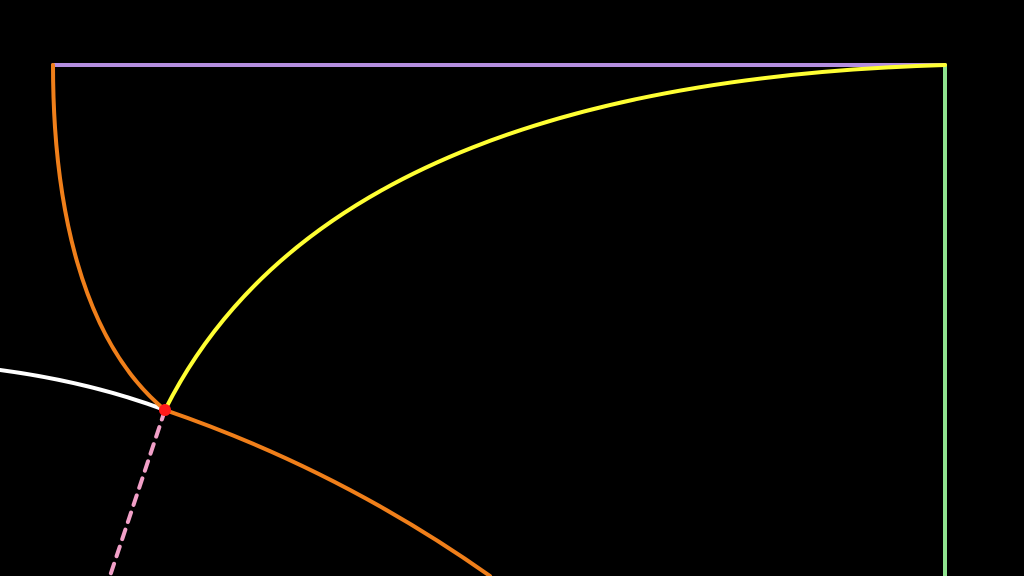  Describe the element at coordinates (137, 492) in the screenshot. I see `dashed-line` at that location.